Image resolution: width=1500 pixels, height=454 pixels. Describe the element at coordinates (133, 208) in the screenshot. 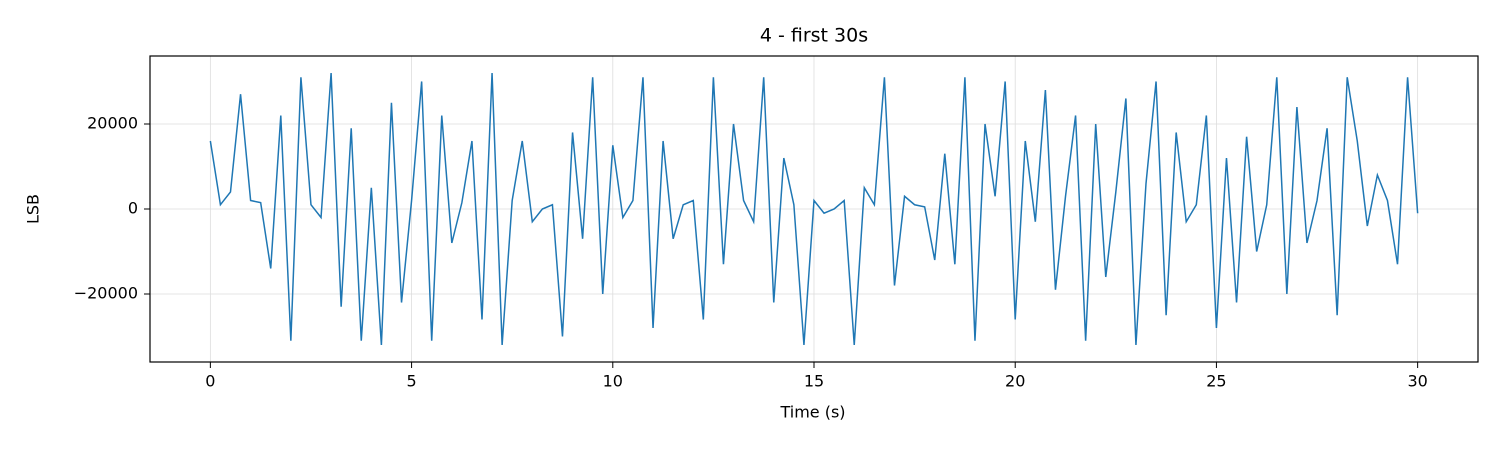

I see `y-tick-label: 0` at that location.